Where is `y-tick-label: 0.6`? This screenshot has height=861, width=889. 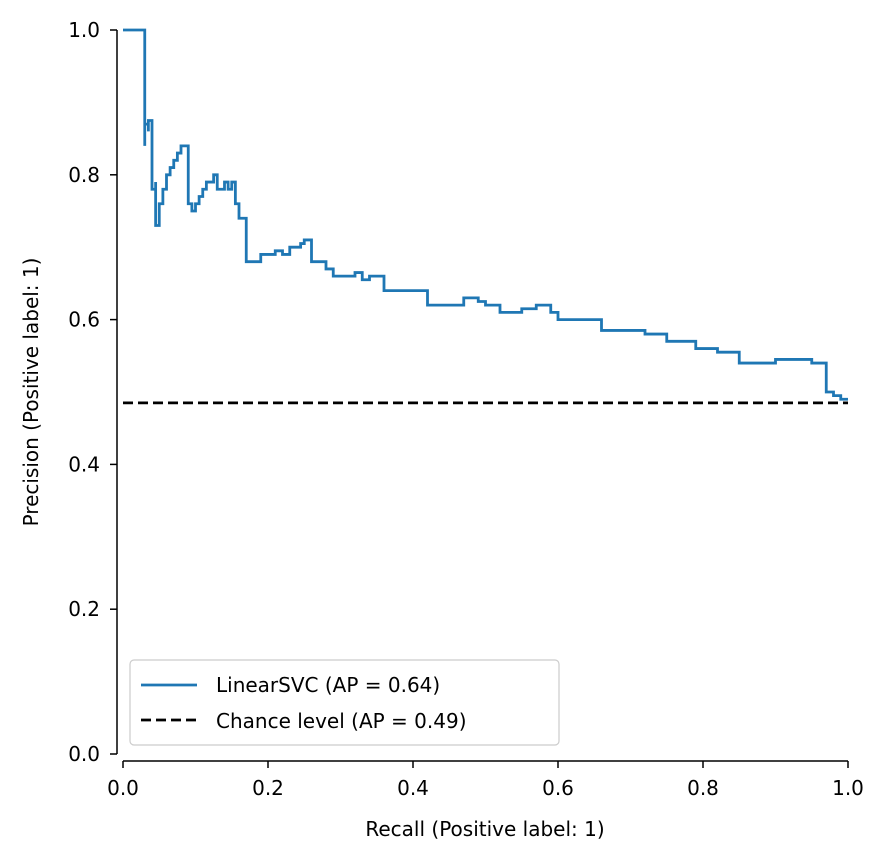
y-tick-label: 0.6 is located at coordinates (84, 320).